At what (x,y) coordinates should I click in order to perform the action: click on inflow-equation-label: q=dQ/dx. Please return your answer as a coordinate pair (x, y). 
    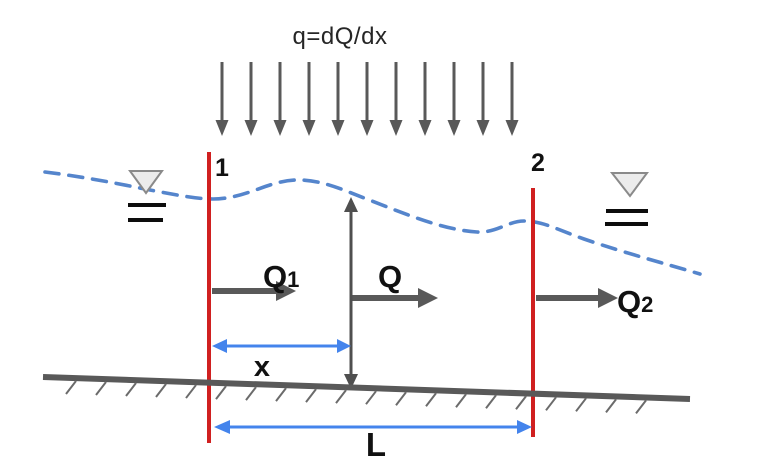
    Looking at the image, I should click on (340, 36).